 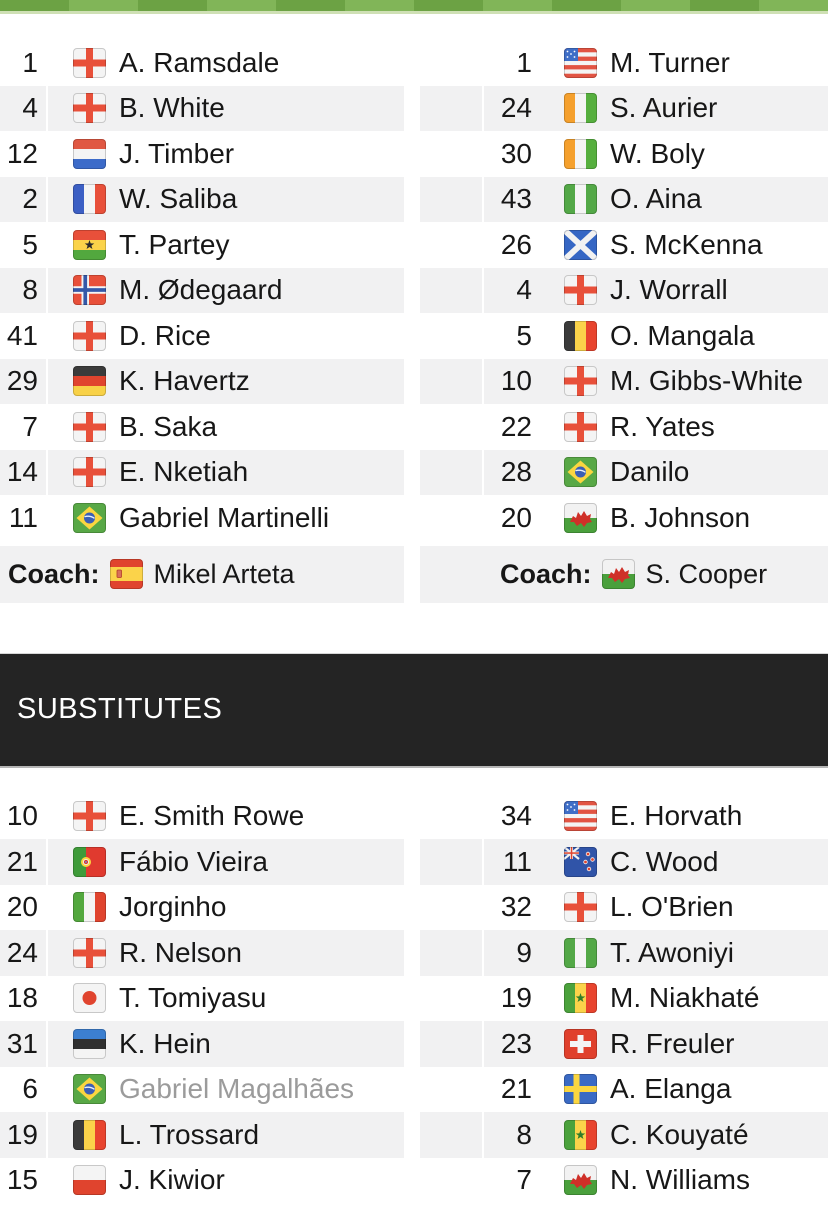 What do you see at coordinates (24, 108) in the screenshot?
I see `player-number: 4` at bounding box center [24, 108].